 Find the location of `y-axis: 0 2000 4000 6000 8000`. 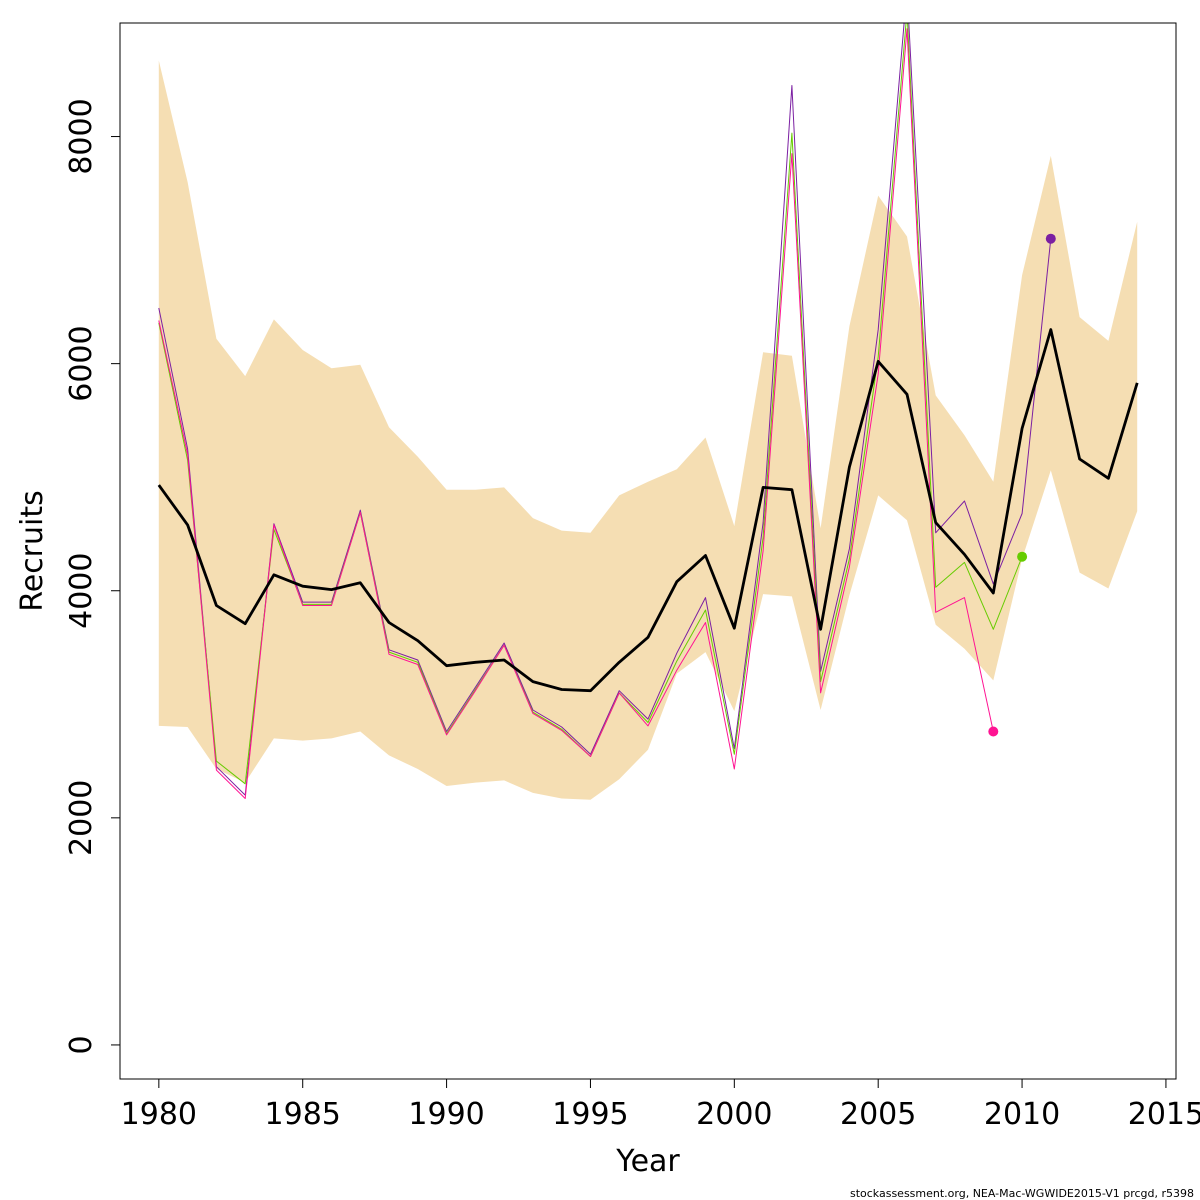

y-axis: 0 2000 4000 6000 8000 is located at coordinates (92, 576).